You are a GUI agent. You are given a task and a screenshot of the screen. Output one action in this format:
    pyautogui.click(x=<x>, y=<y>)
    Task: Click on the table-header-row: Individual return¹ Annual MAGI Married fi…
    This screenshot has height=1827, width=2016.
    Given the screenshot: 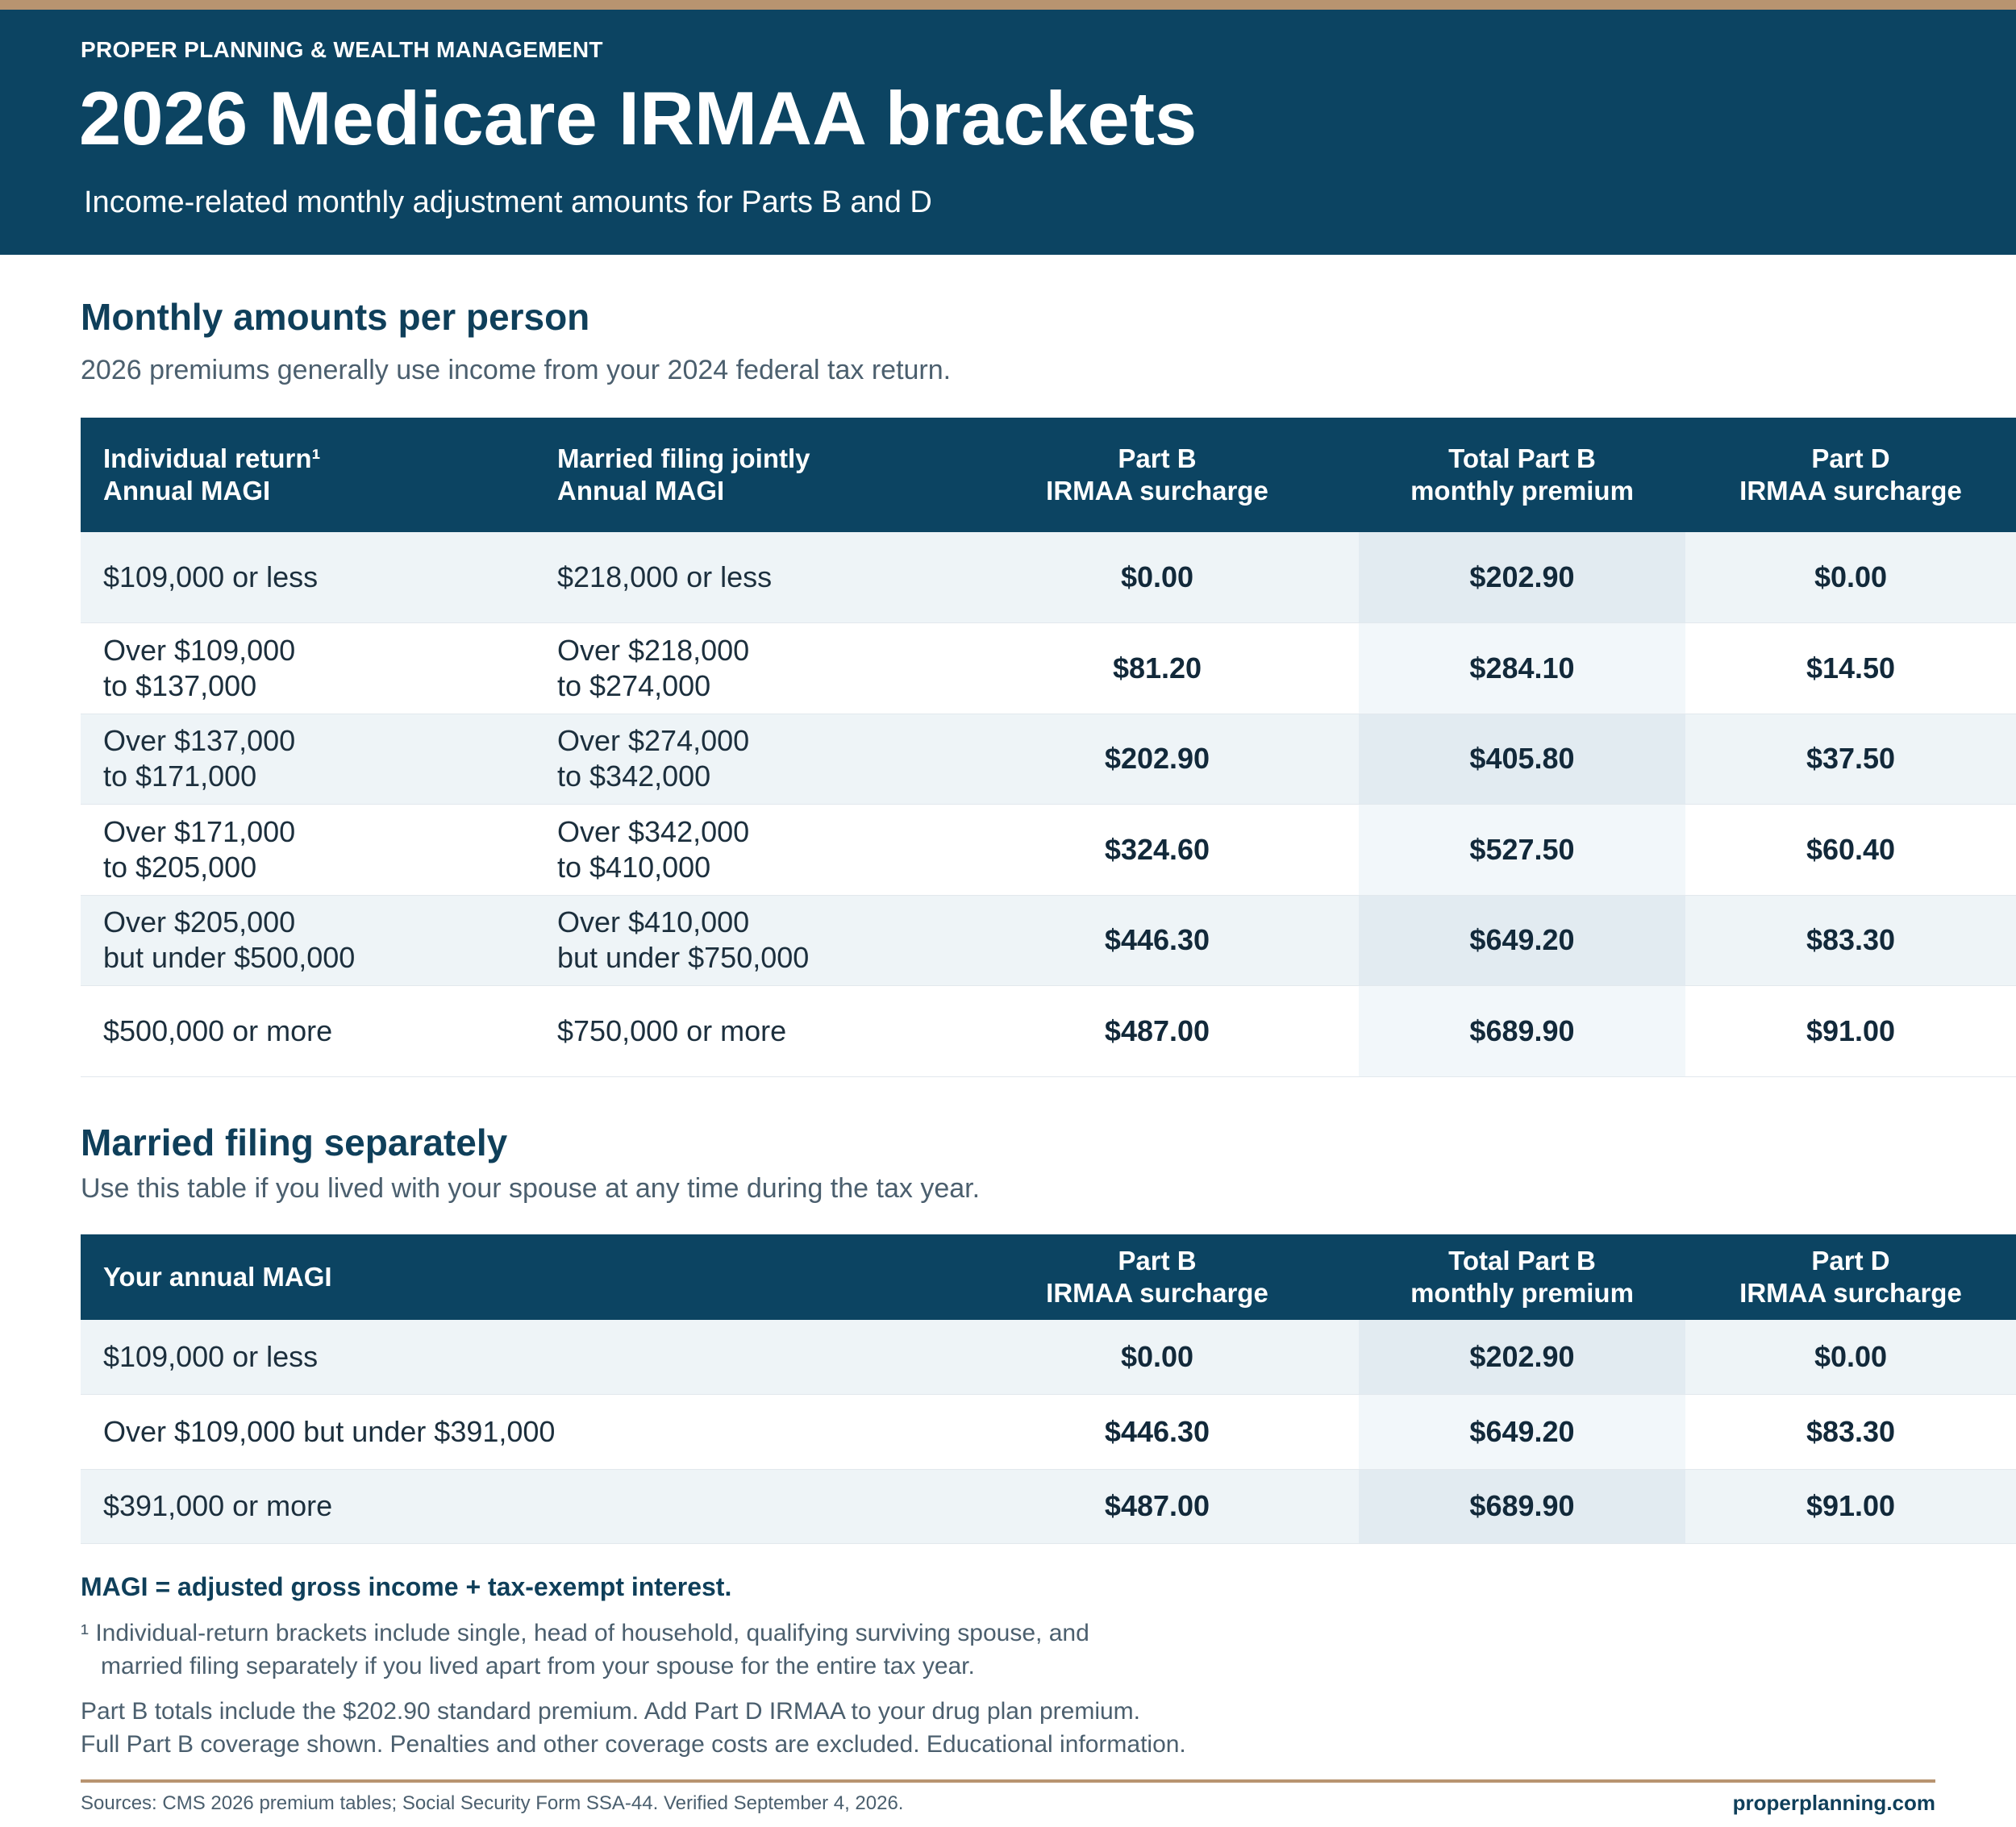 What is the action you would take?
    pyautogui.click(x=1048, y=475)
    